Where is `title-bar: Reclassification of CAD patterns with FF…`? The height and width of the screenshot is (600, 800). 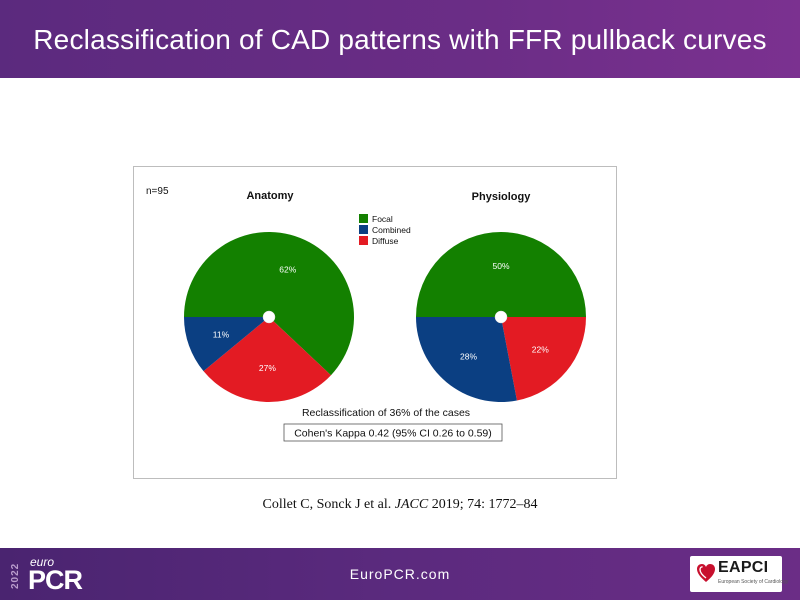 title-bar: Reclassification of CAD patterns with FF… is located at coordinates (400, 39).